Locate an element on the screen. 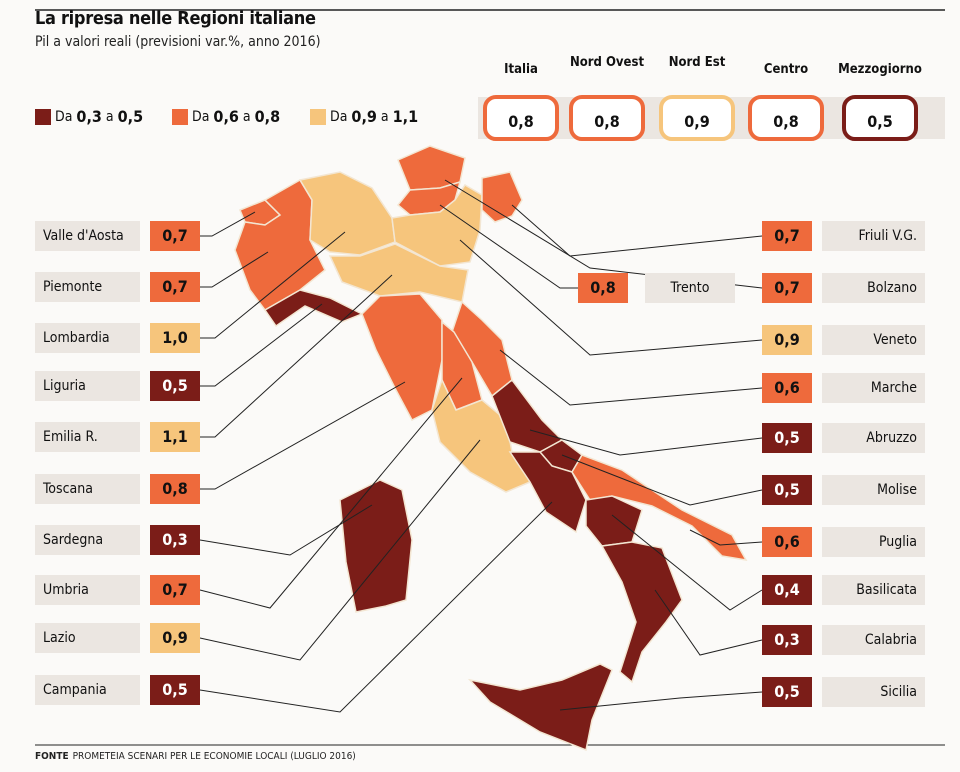 This screenshot has height=772, width=960. title: La ripresa nelle Regioni italiane is located at coordinates (175, 18).